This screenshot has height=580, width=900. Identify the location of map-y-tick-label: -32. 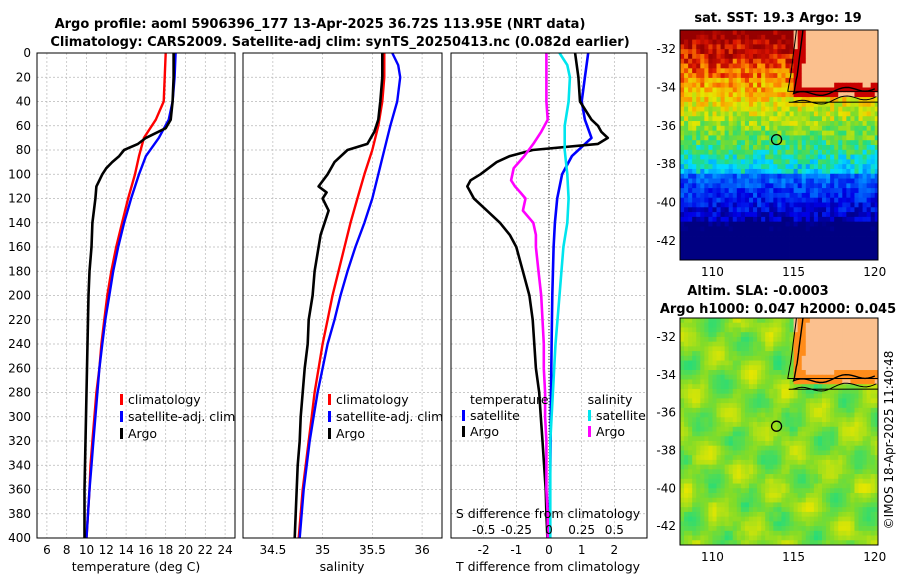
(666, 337).